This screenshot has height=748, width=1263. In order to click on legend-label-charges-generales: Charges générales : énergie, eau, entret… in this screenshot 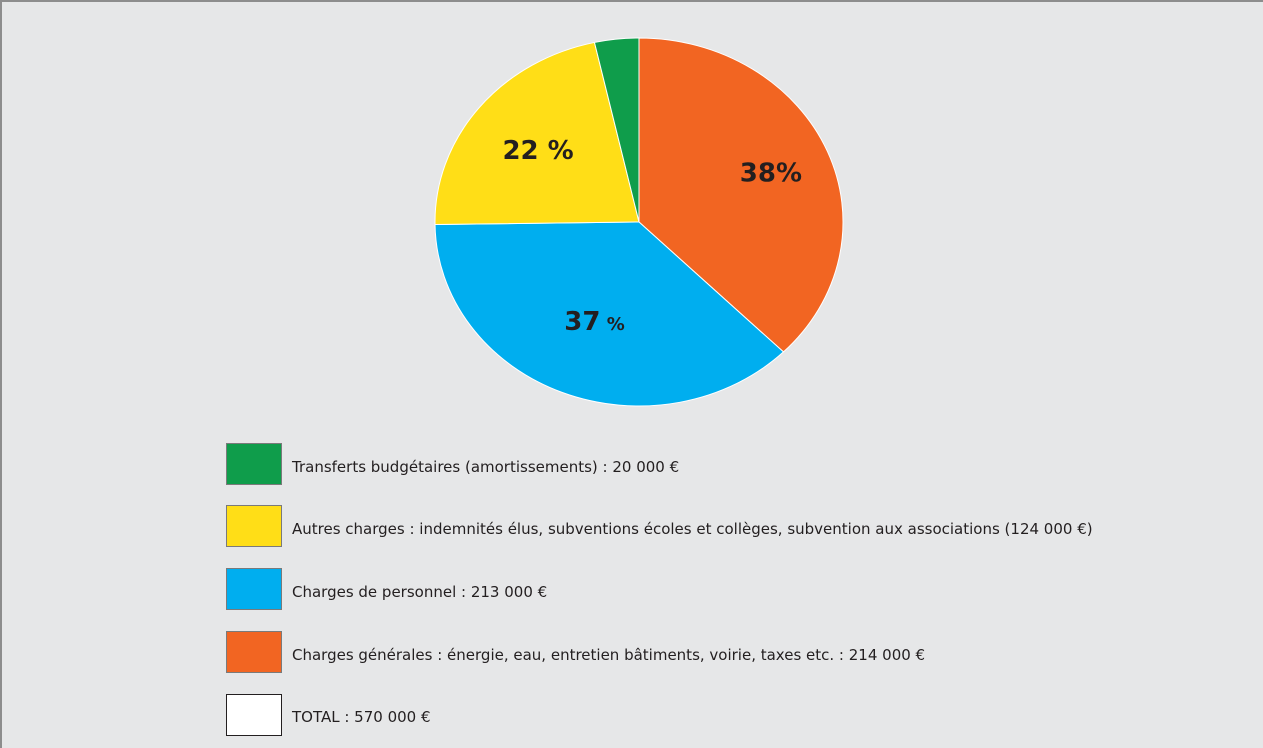, I will do `click(609, 655)`.